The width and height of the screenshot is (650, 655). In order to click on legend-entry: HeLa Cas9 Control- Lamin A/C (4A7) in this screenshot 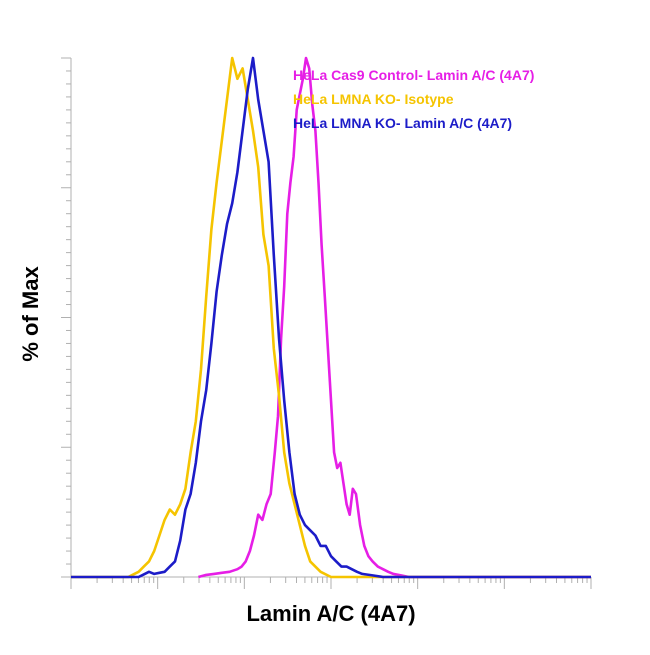, I will do `click(413, 75)`.